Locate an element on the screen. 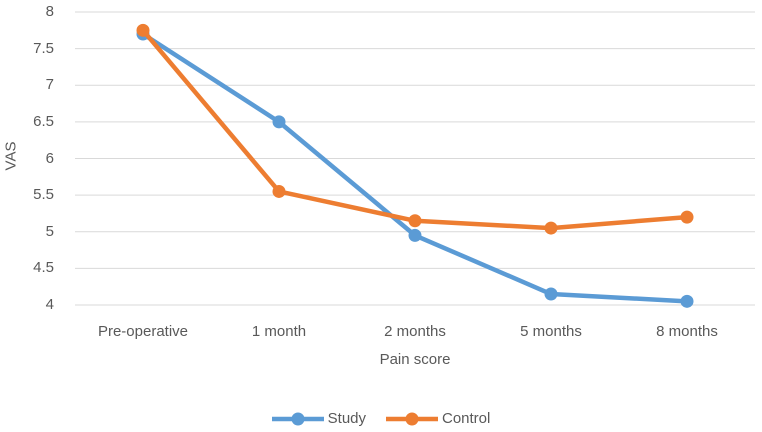  y-tick-label: 5.5 is located at coordinates (43, 195).